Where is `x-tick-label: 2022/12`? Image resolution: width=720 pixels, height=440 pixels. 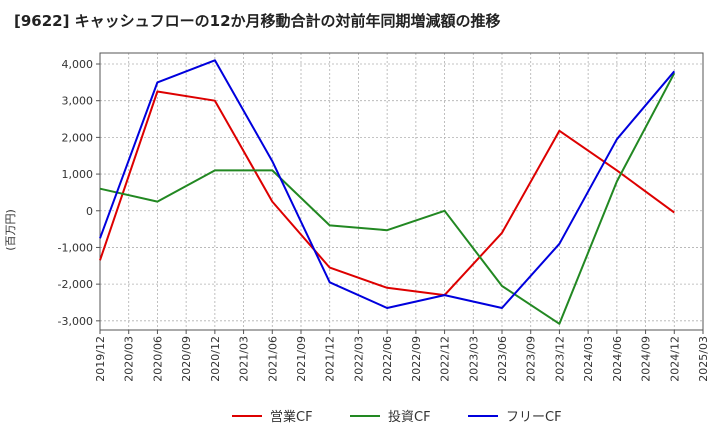
x-tick-label: 2022/12 is located at coordinates (445, 359).